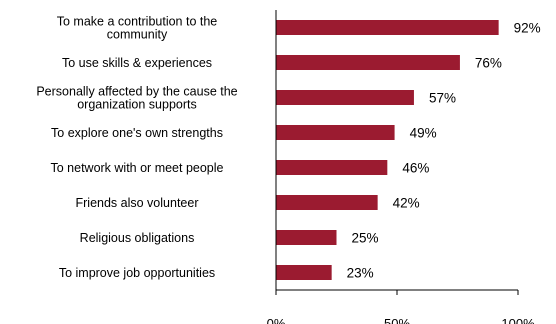  Describe the element at coordinates (527, 28) in the screenshot. I see `data-label: 92%` at that location.